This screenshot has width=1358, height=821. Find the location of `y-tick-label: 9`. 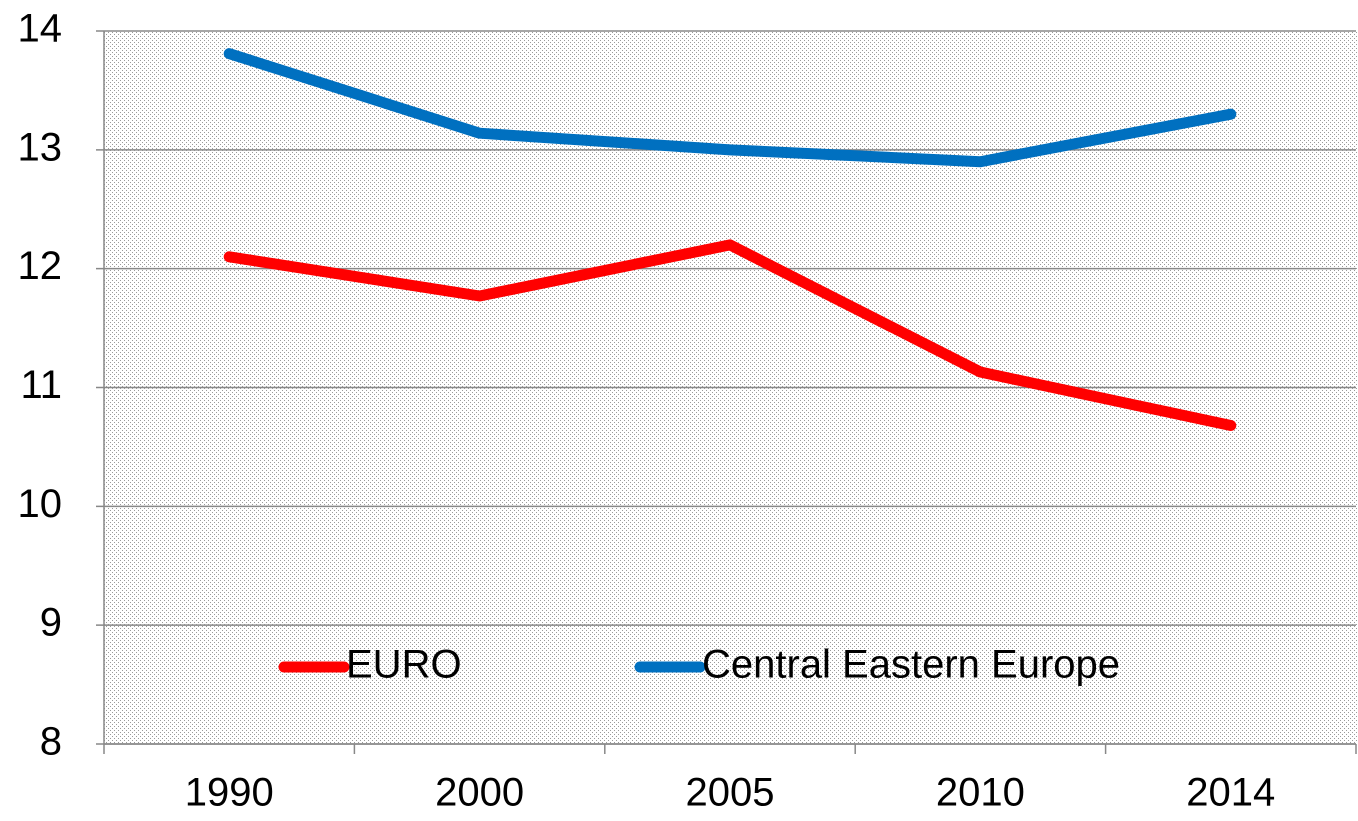

y-tick-label: 9 is located at coordinates (51, 623).